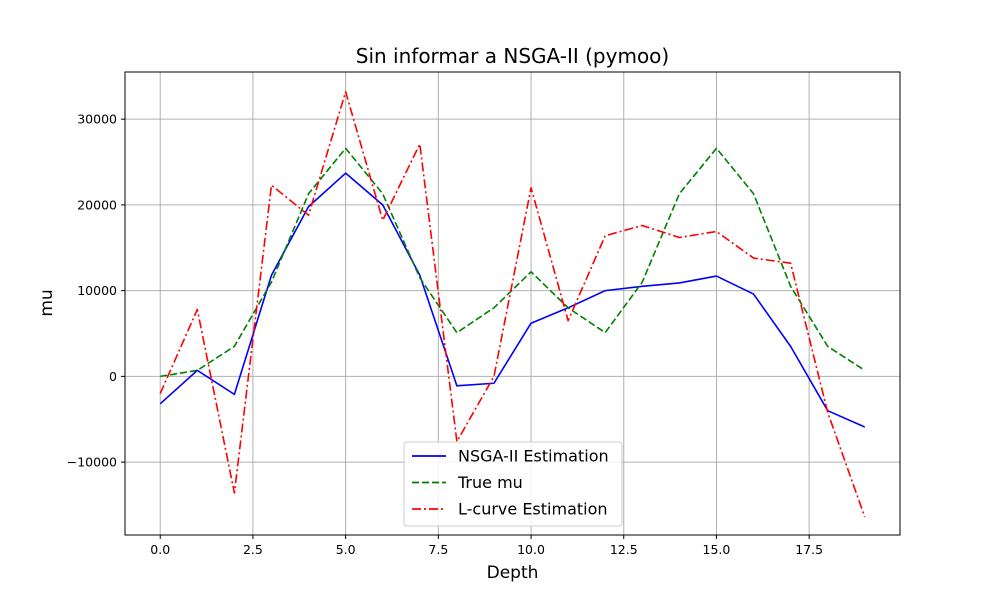  Describe the element at coordinates (160, 549) in the screenshot. I see `x-tick-label: 0.0` at that location.